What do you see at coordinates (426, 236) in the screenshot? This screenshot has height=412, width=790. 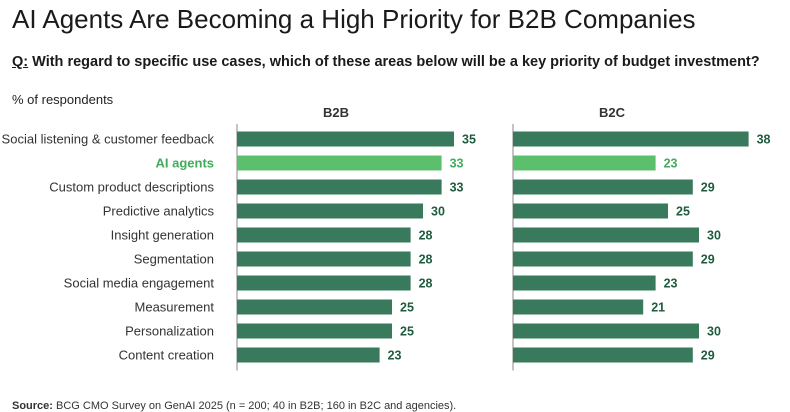 I see `value-label-b2b-insight-generation: 28` at bounding box center [426, 236].